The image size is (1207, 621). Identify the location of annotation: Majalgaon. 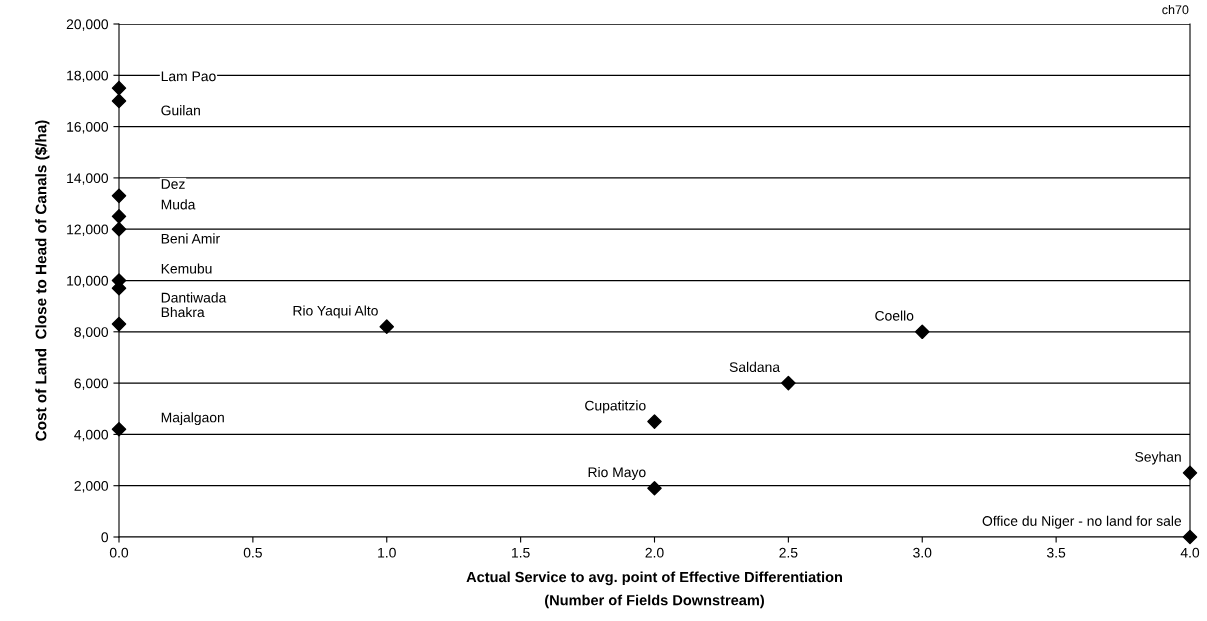
(192, 419).